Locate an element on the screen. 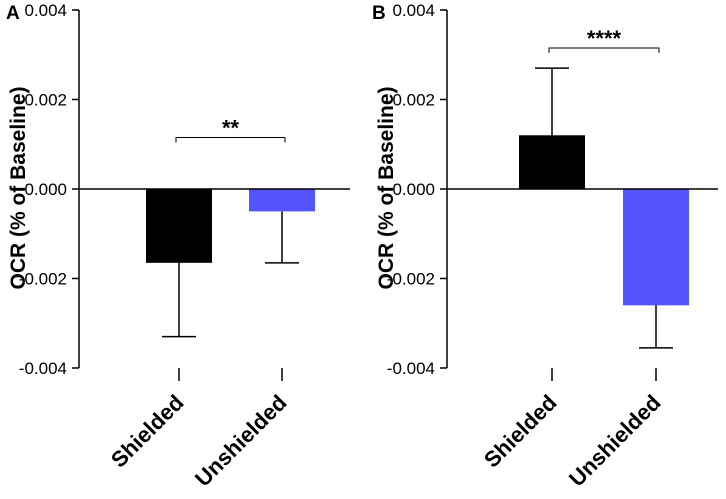 The image size is (726, 499). panel-a-bar-shielded is located at coordinates (179, 226).